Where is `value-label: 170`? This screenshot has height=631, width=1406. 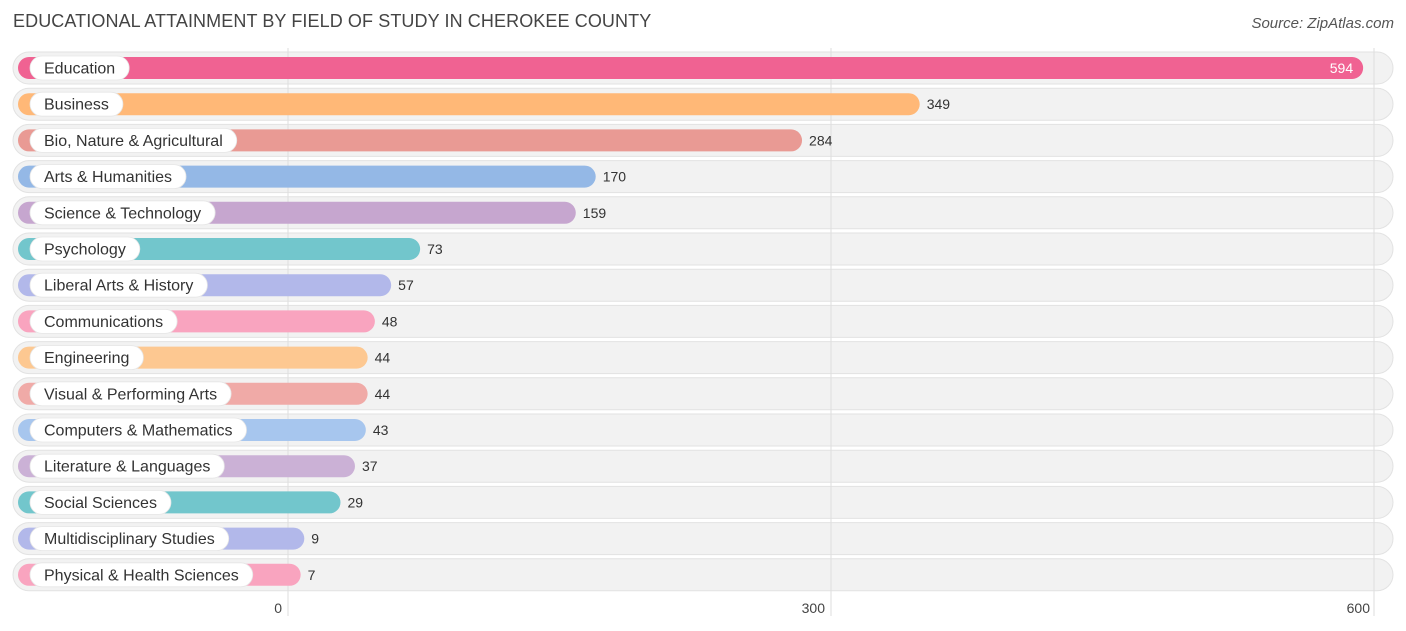 value-label: 170 is located at coordinates (615, 177).